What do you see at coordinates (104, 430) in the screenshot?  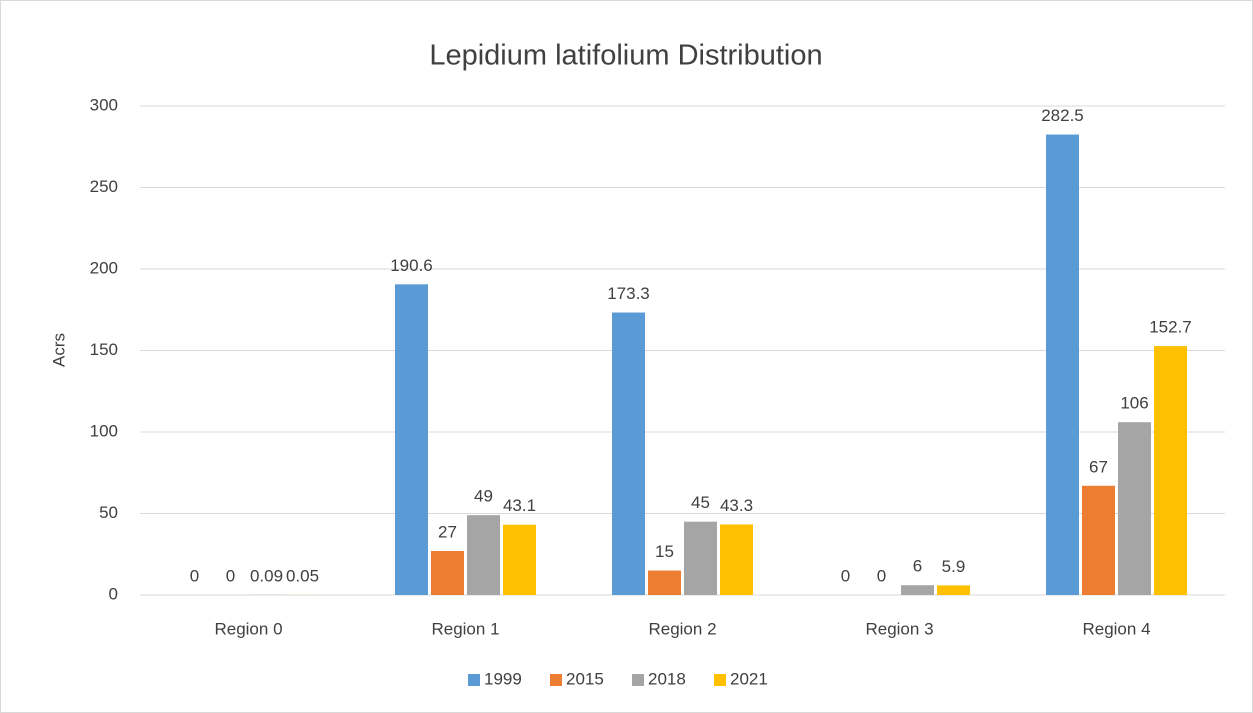 I see `y-tick-label: 100` at bounding box center [104, 430].